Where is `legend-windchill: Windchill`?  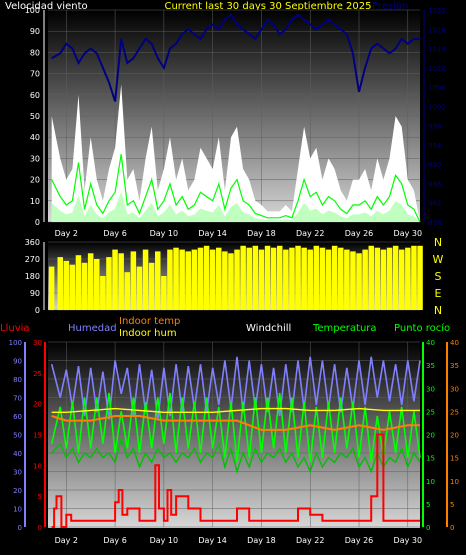 legend-windchill: Windchill is located at coordinates (268, 328).